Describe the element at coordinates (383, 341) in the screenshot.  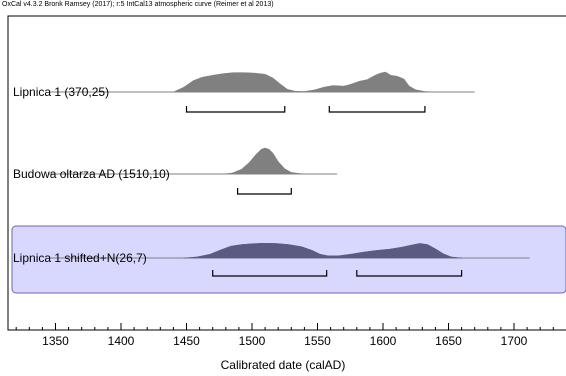
I see `x-tick-label: 1600` at that location.